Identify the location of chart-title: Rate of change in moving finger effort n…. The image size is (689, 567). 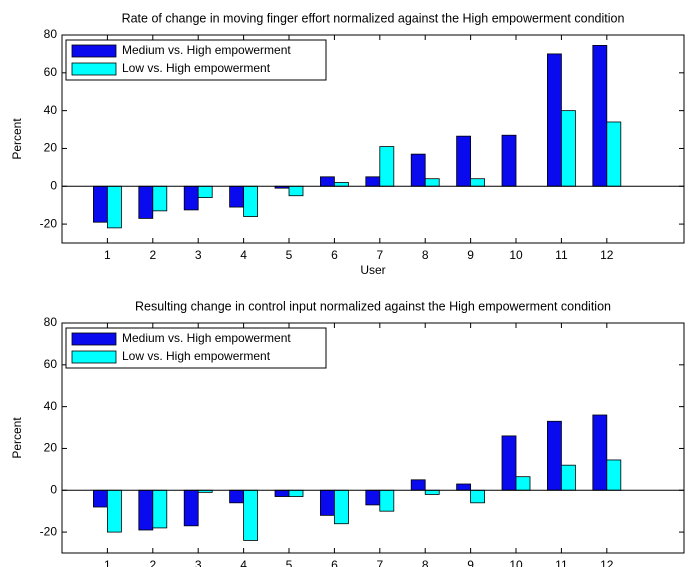
(373, 18).